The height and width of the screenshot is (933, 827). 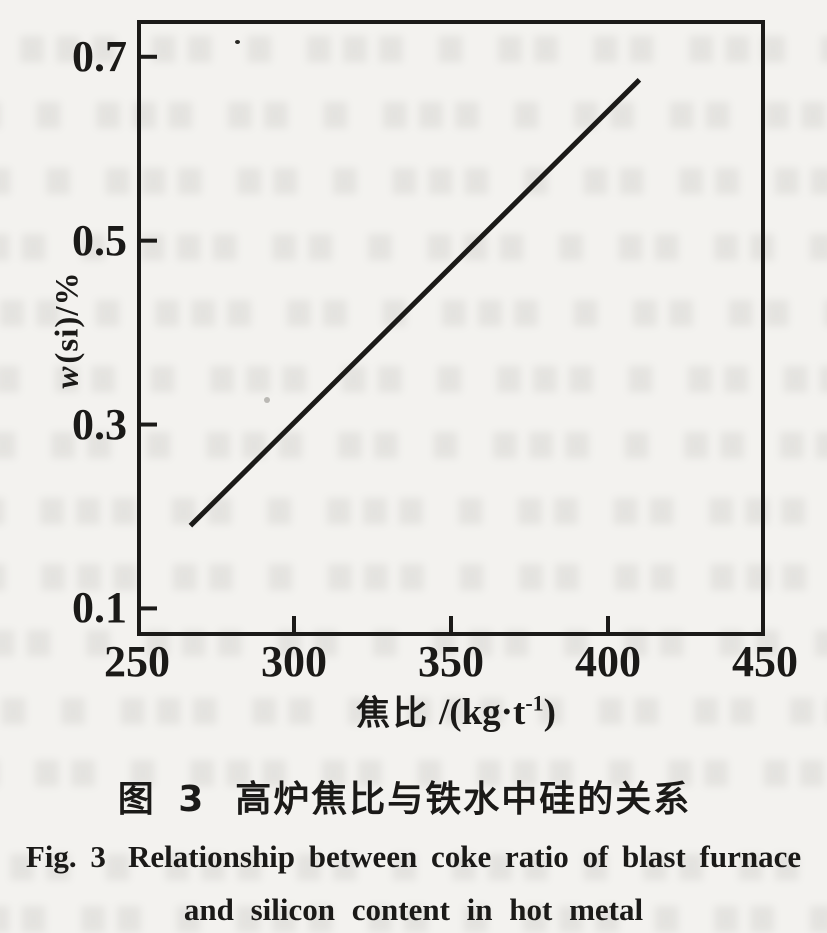 What do you see at coordinates (393, 713) in the screenshot?
I see `x-axis-name: 焦比` at bounding box center [393, 713].